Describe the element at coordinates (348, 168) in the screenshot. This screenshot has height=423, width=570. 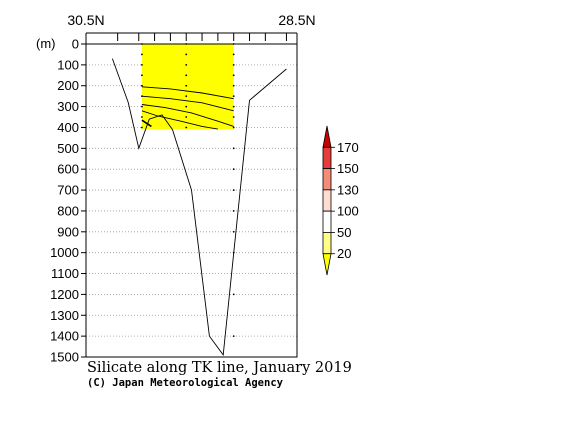
I see `colorbar-label: 150` at that location.